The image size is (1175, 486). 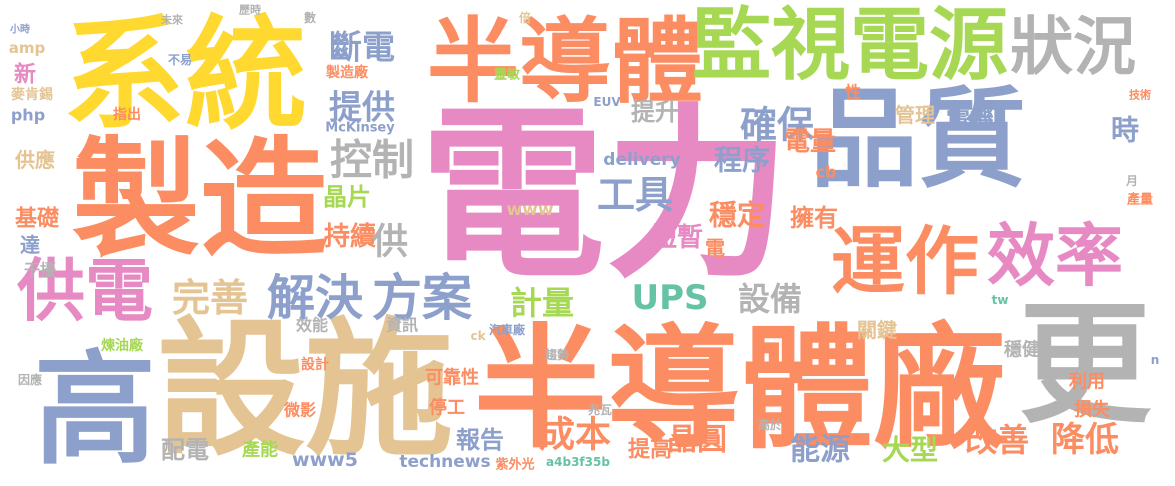 I want to click on word: 電量, so click(x=810, y=142).